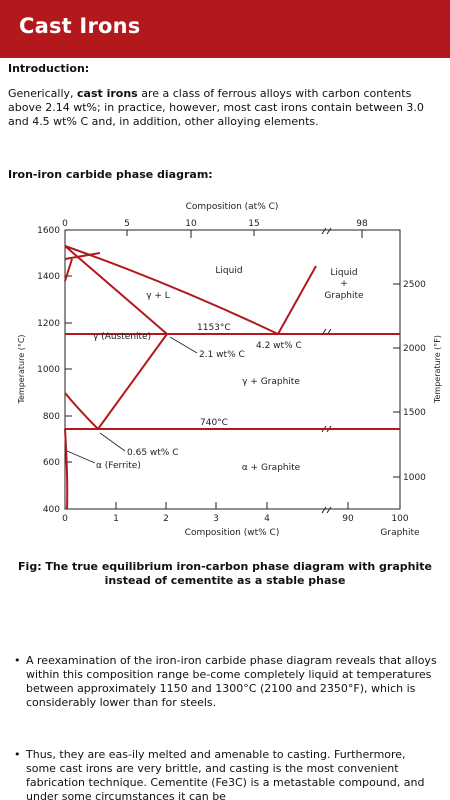 The width and height of the screenshot is (450, 800). Describe the element at coordinates (166, 519) in the screenshot. I see `bottom-tick-label: 2` at that location.